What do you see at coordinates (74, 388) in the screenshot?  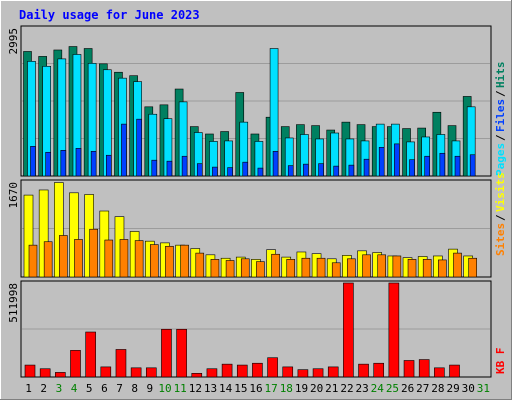 I see `x-tick-label-day-4: 4` at bounding box center [74, 388].